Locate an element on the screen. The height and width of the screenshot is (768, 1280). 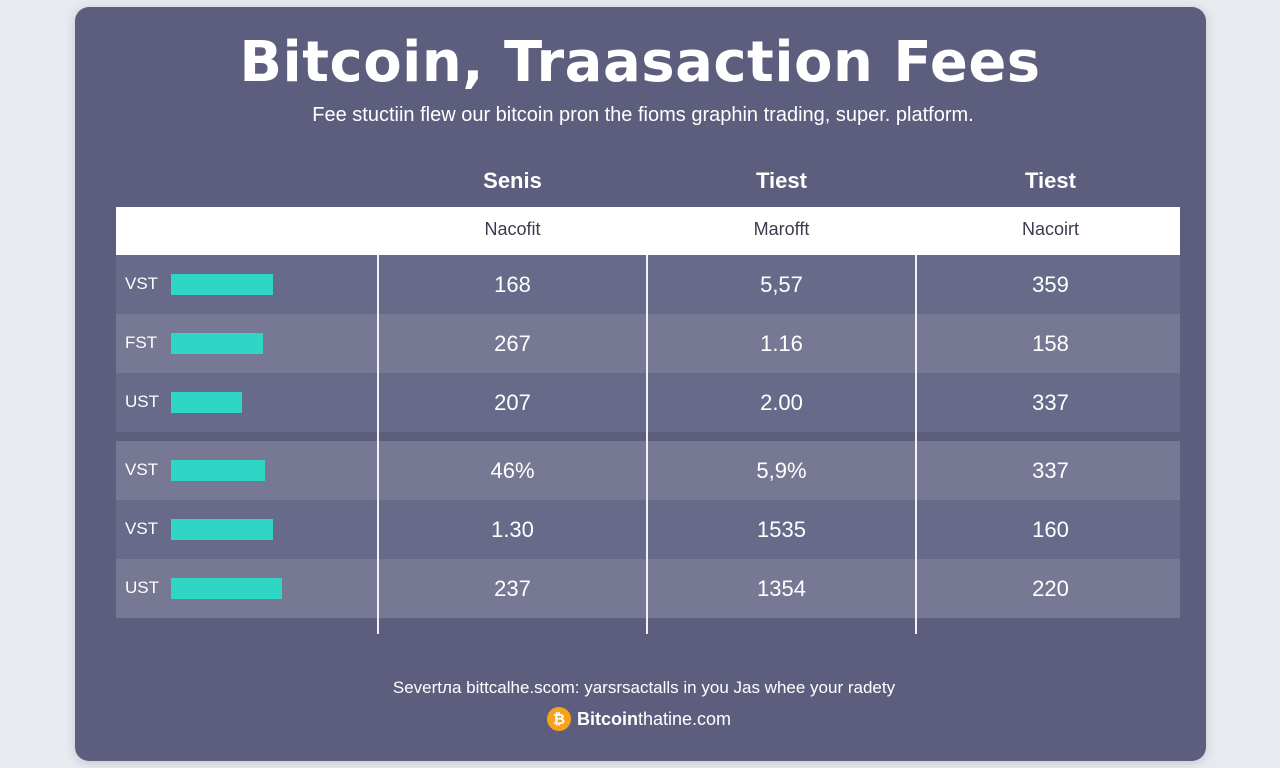
brand-name: Bitcointhatine.com is located at coordinates (654, 719).